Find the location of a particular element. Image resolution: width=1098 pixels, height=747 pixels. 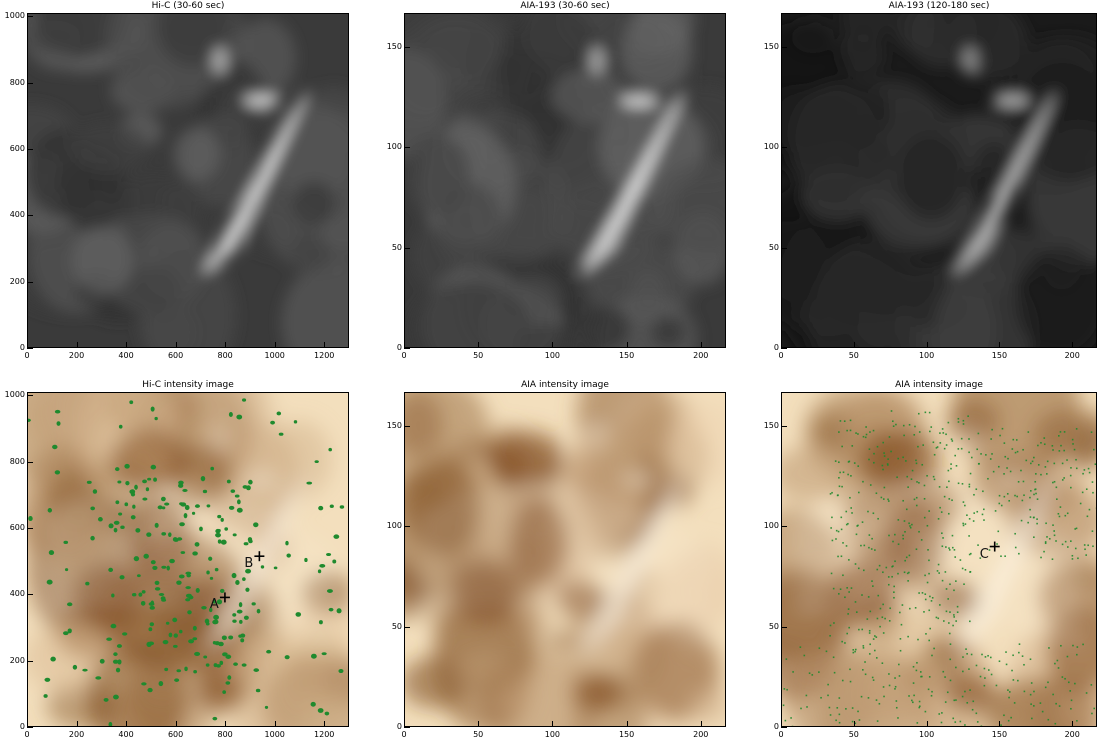

panel-title: AIA intensity image is located at coordinates (939, 385).